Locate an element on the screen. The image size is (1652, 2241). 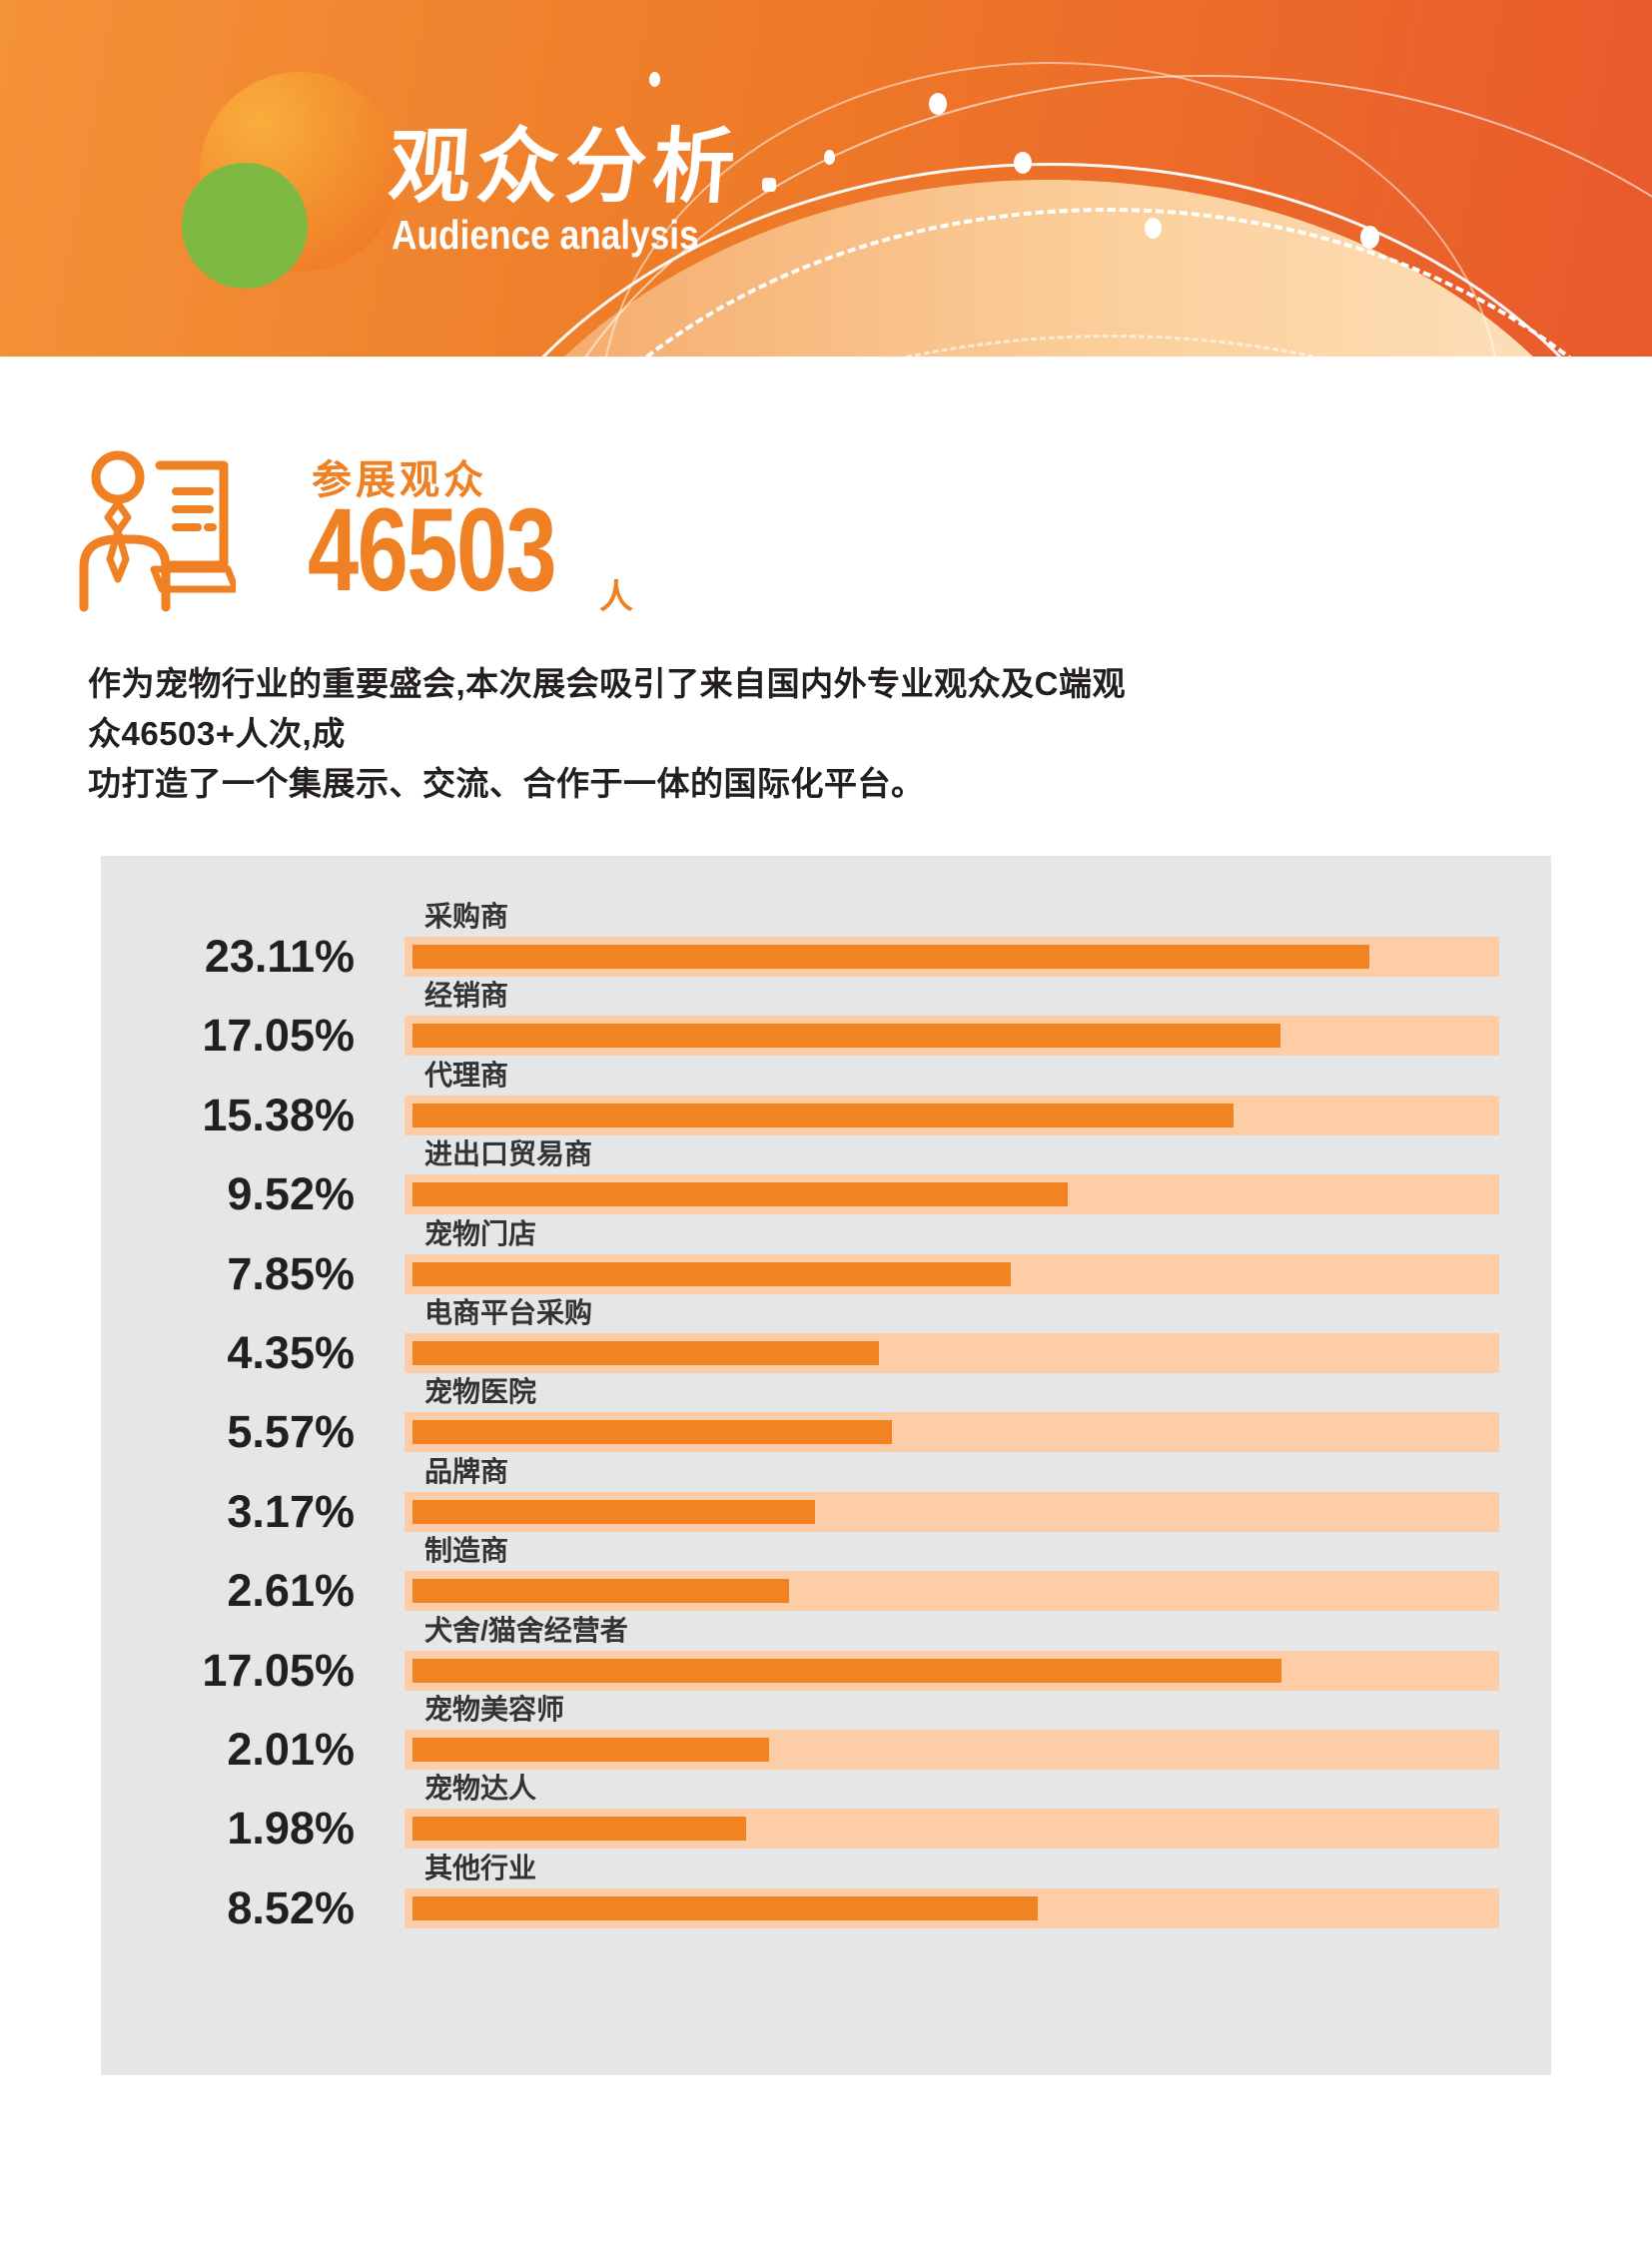
stats-label: 参展观众 is located at coordinates (399, 480).